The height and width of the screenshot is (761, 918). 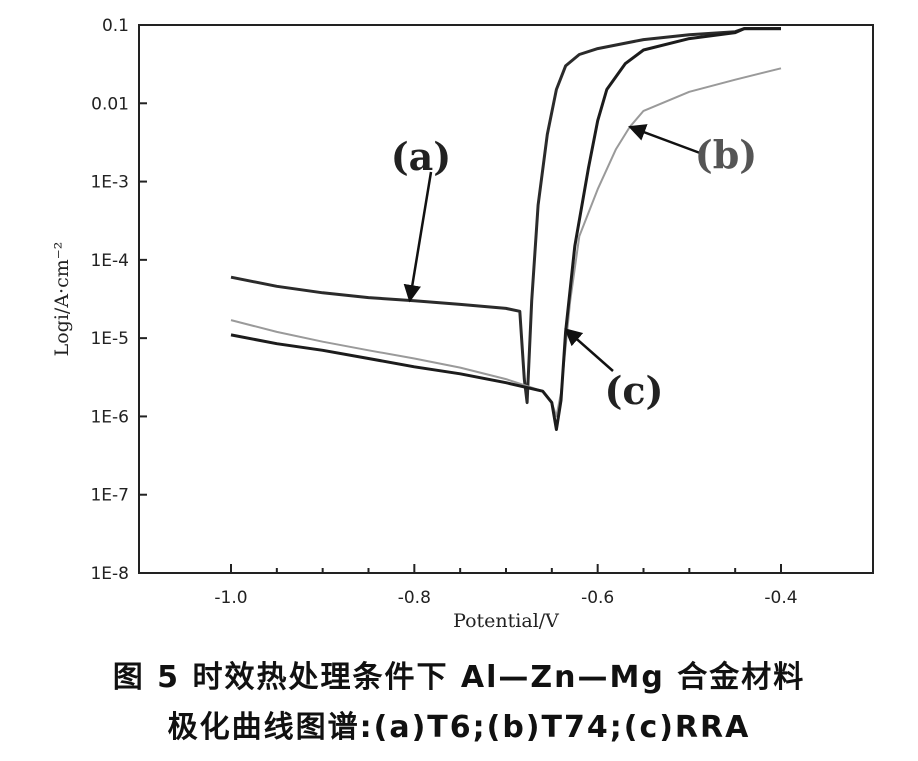 I want to click on y-tick-label: 1E-3, so click(x=109, y=183).